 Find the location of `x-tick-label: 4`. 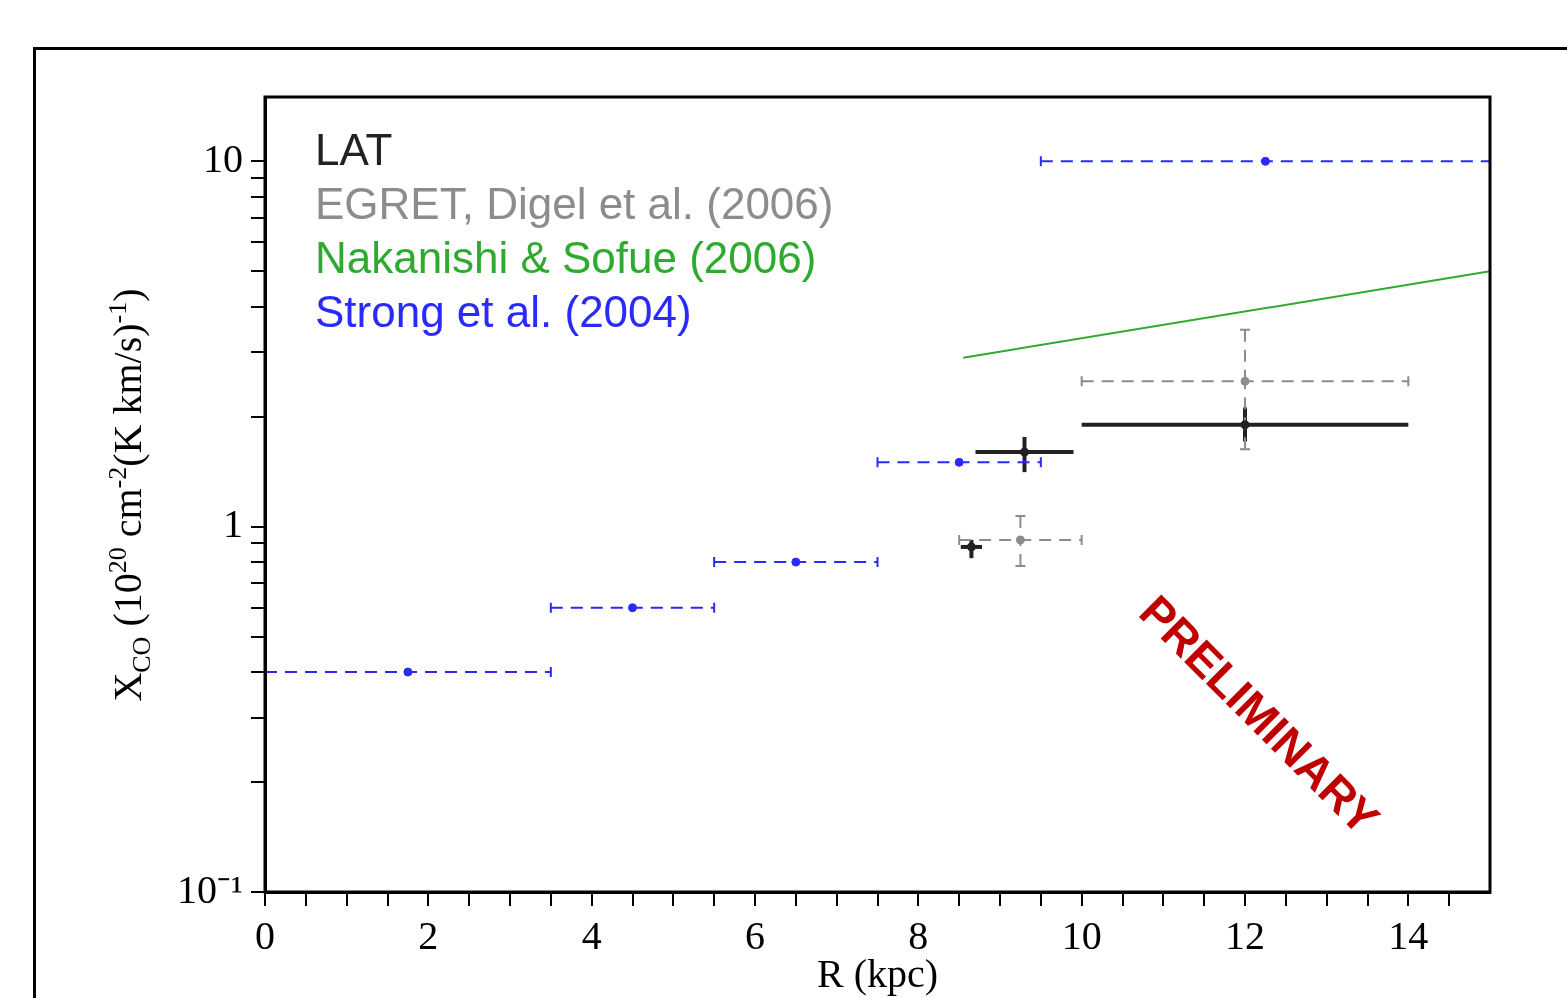

x-tick-label: 4 is located at coordinates (591, 935).